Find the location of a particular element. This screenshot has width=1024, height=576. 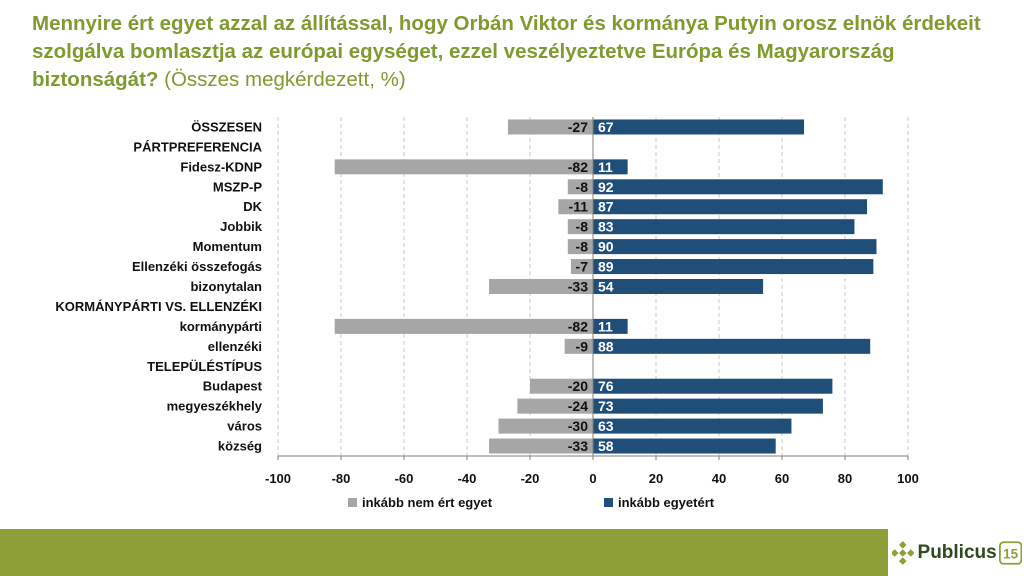

data-label-agree: 58 is located at coordinates (606, 446).